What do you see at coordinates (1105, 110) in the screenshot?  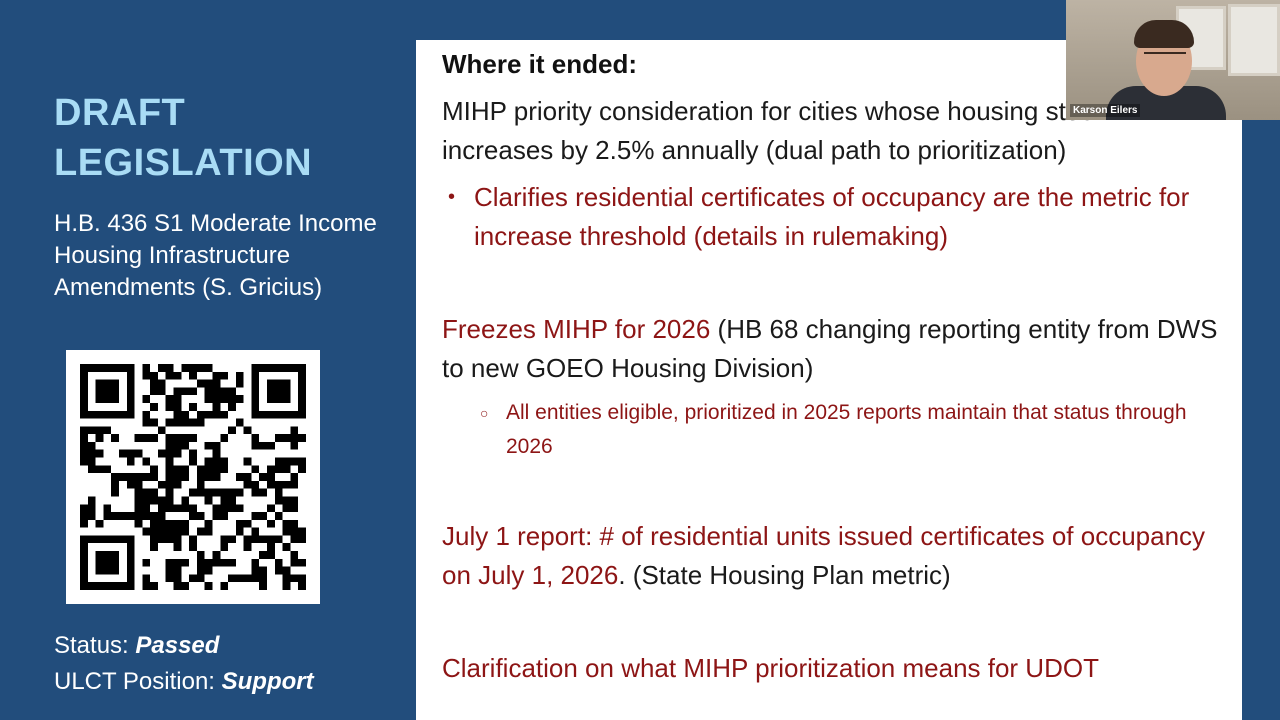 I see `participant-name: Karson Eilers` at bounding box center [1105, 110].